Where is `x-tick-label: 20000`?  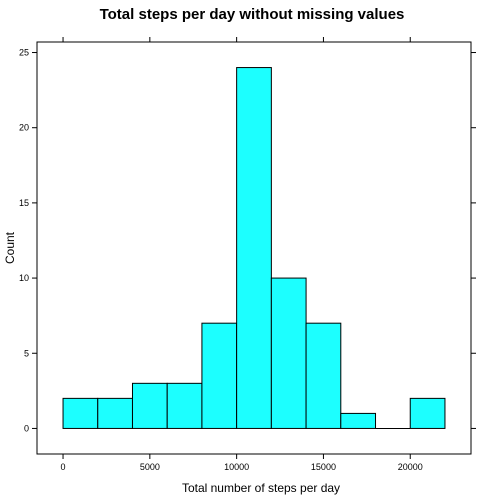
x-tick-label: 20000 is located at coordinates (410, 467).